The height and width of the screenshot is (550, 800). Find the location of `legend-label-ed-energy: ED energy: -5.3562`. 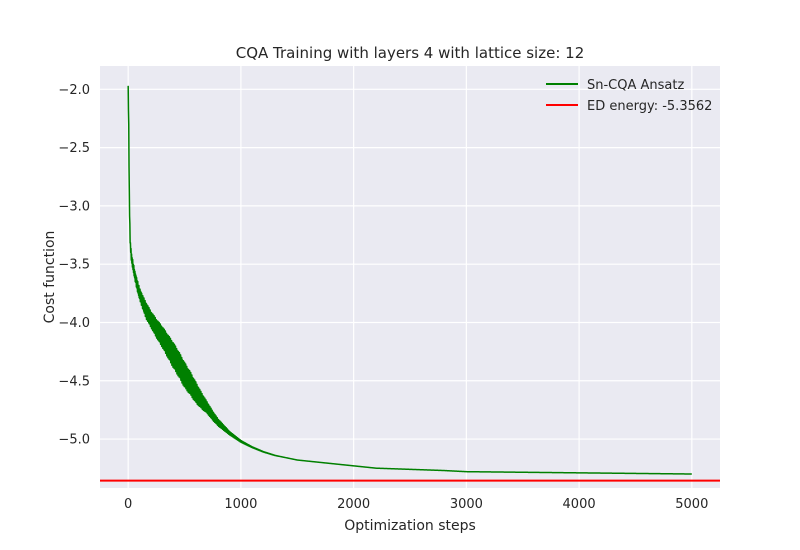

legend-label-ed-energy: ED energy: -5.3562 is located at coordinates (649, 106).